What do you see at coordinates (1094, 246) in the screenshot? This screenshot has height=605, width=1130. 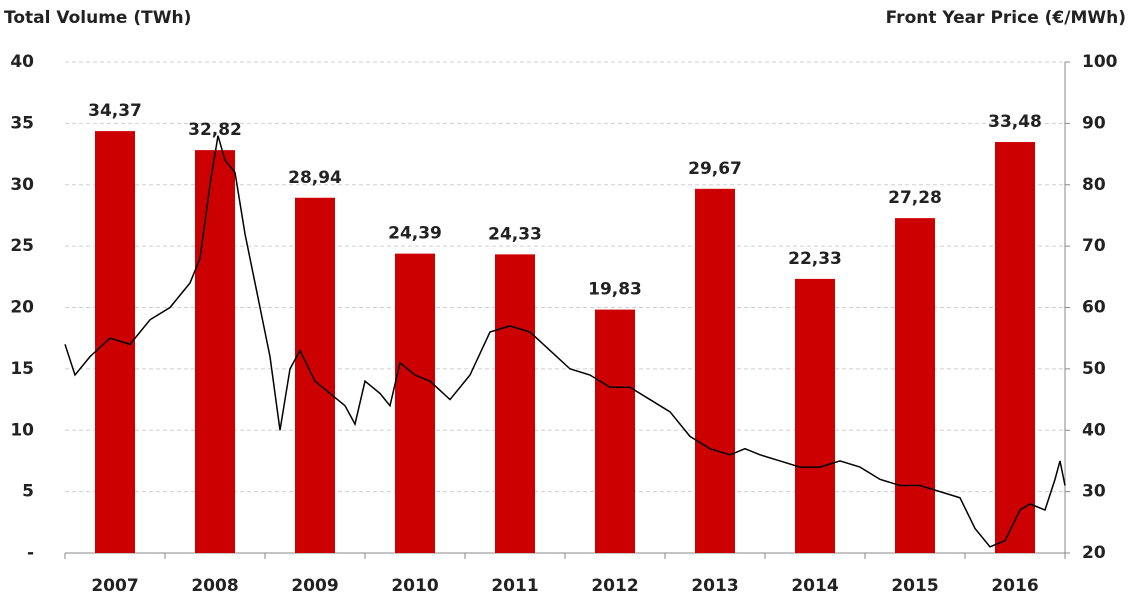 I see `y2-tick-label: 70` at bounding box center [1094, 246].